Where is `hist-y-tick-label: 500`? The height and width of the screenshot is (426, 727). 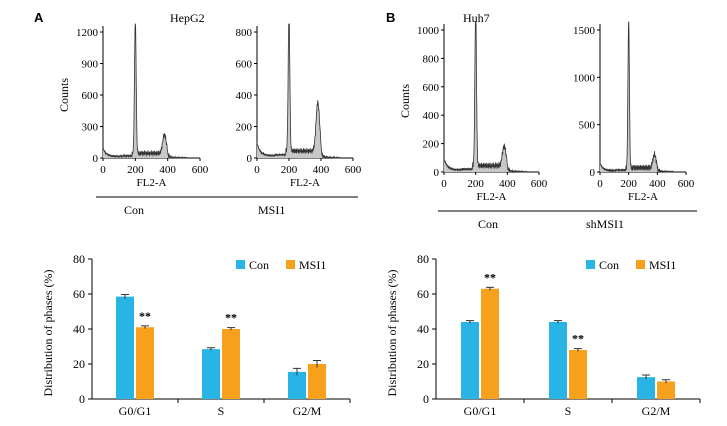 hist-y-tick-label: 500 is located at coordinates (587, 126).